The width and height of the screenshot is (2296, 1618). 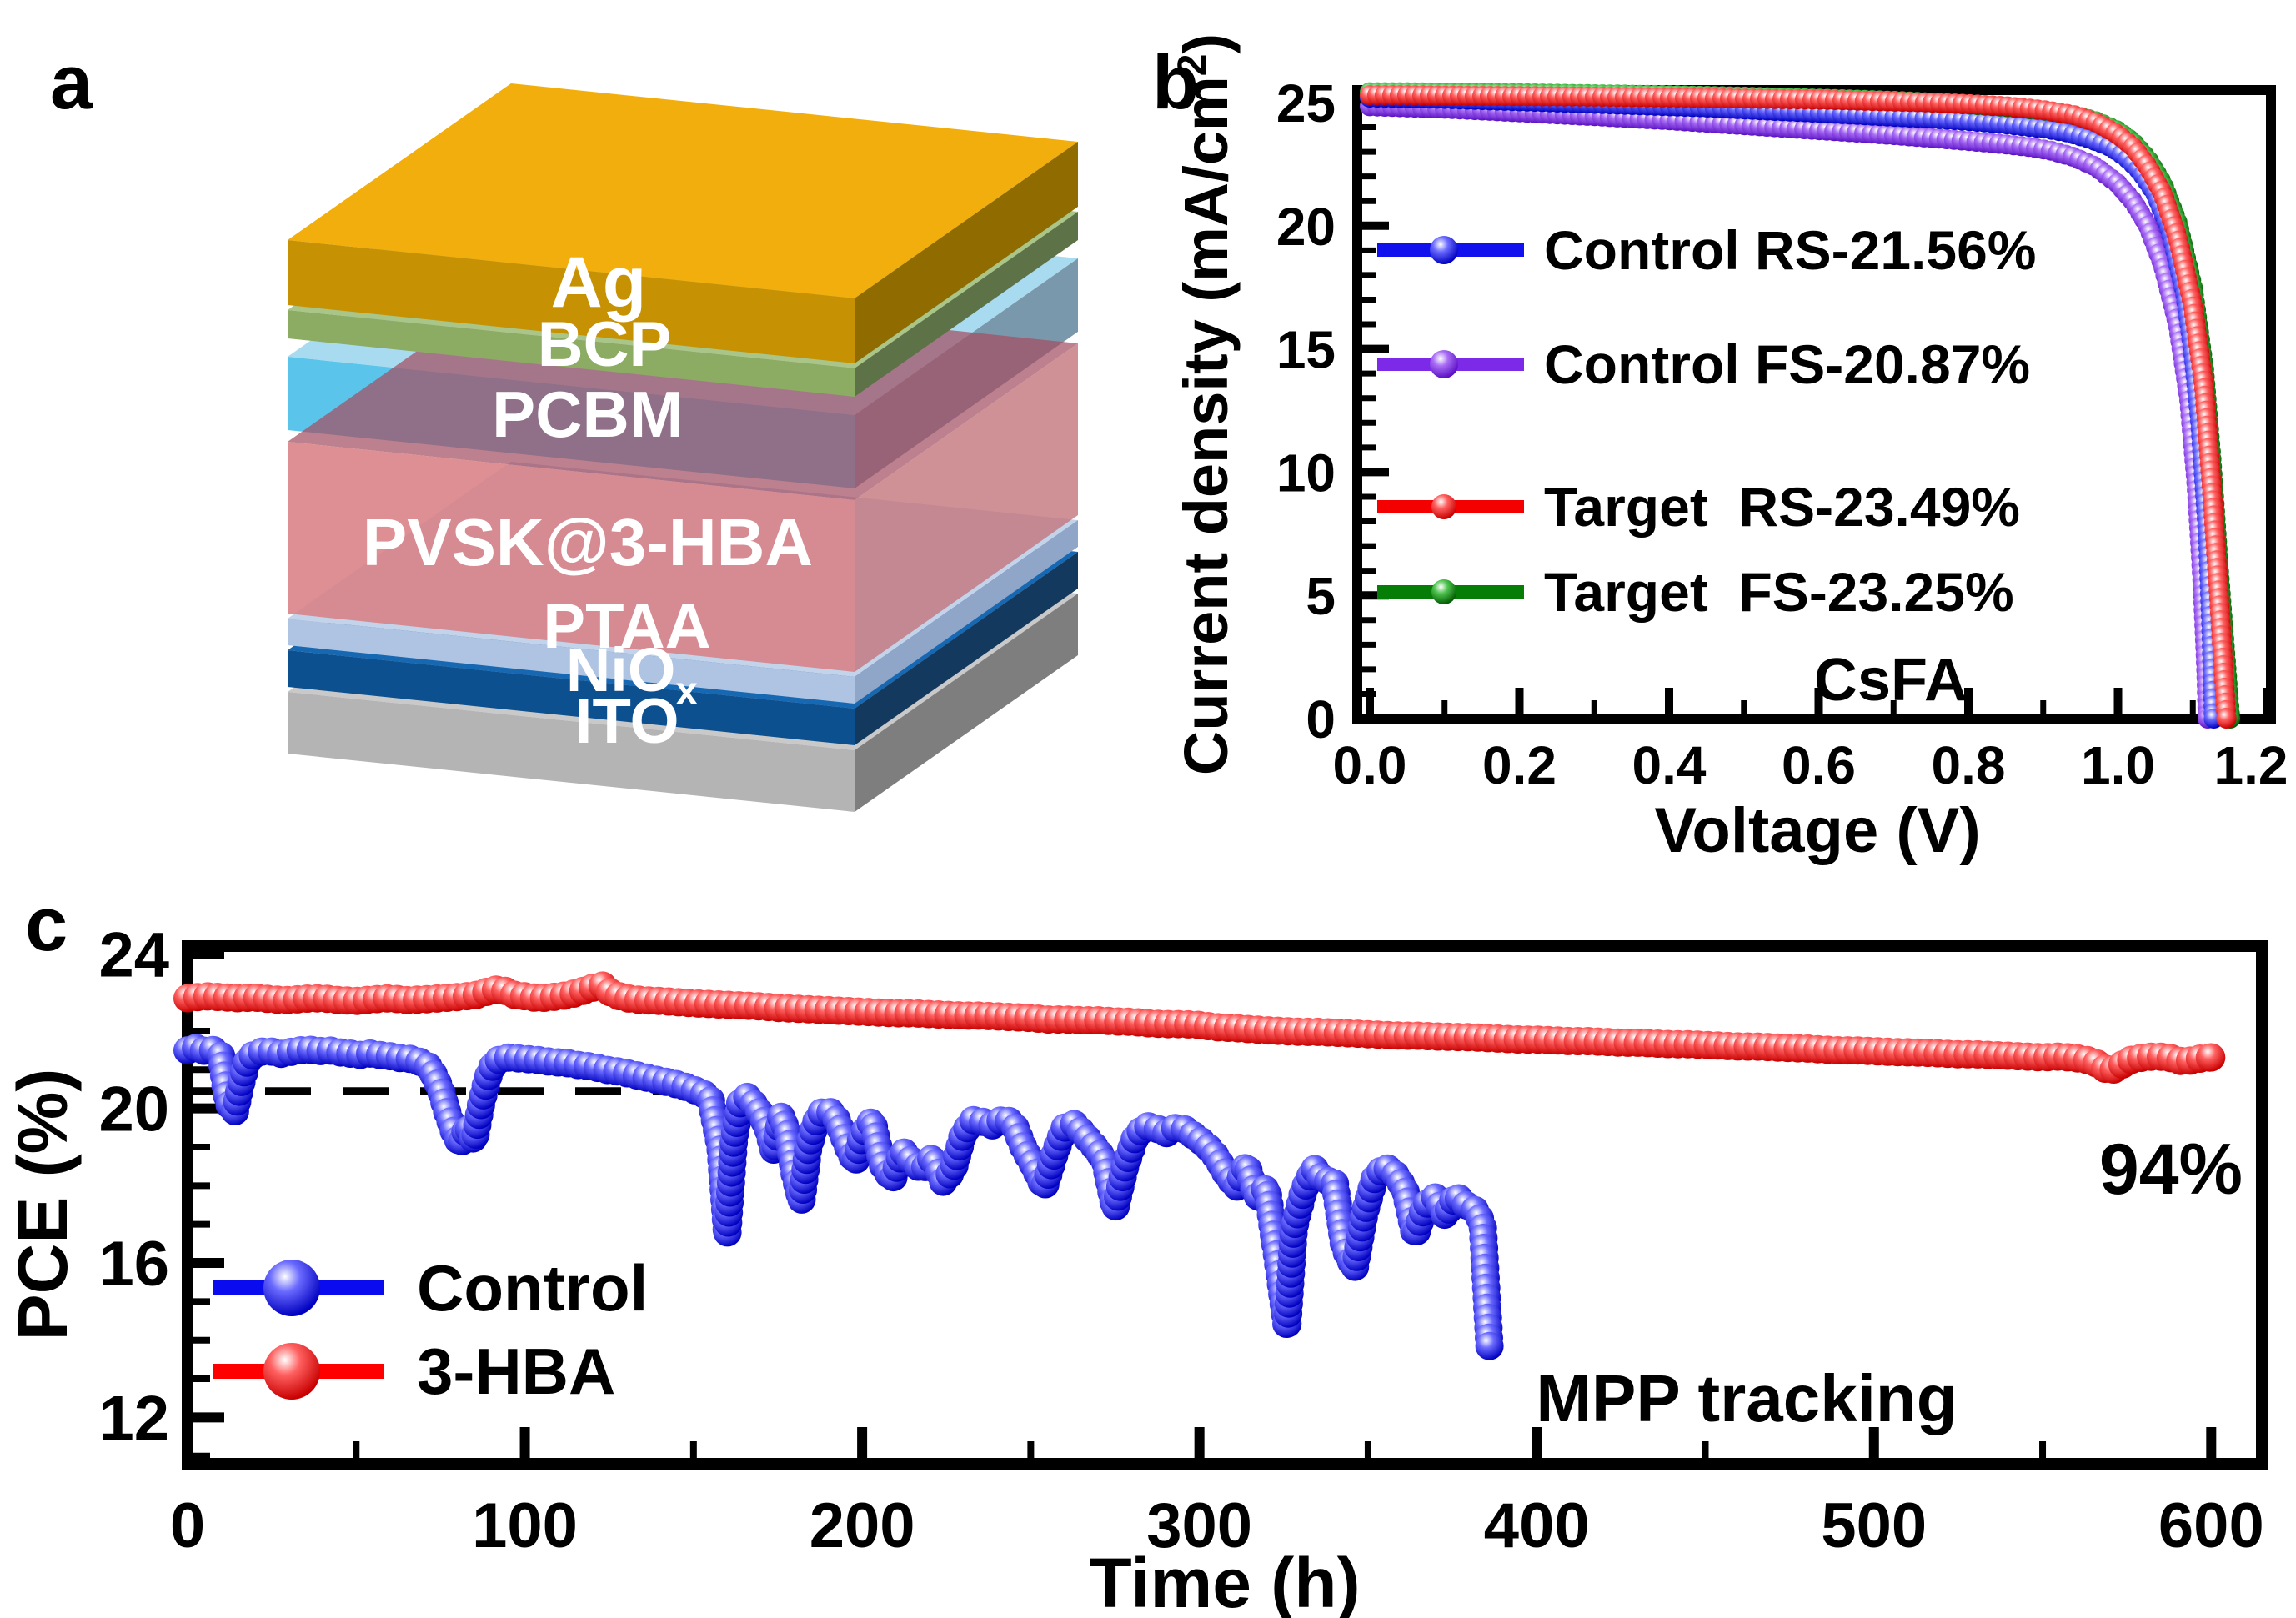 I want to click on y-tick-label: 24, so click(x=133, y=955).